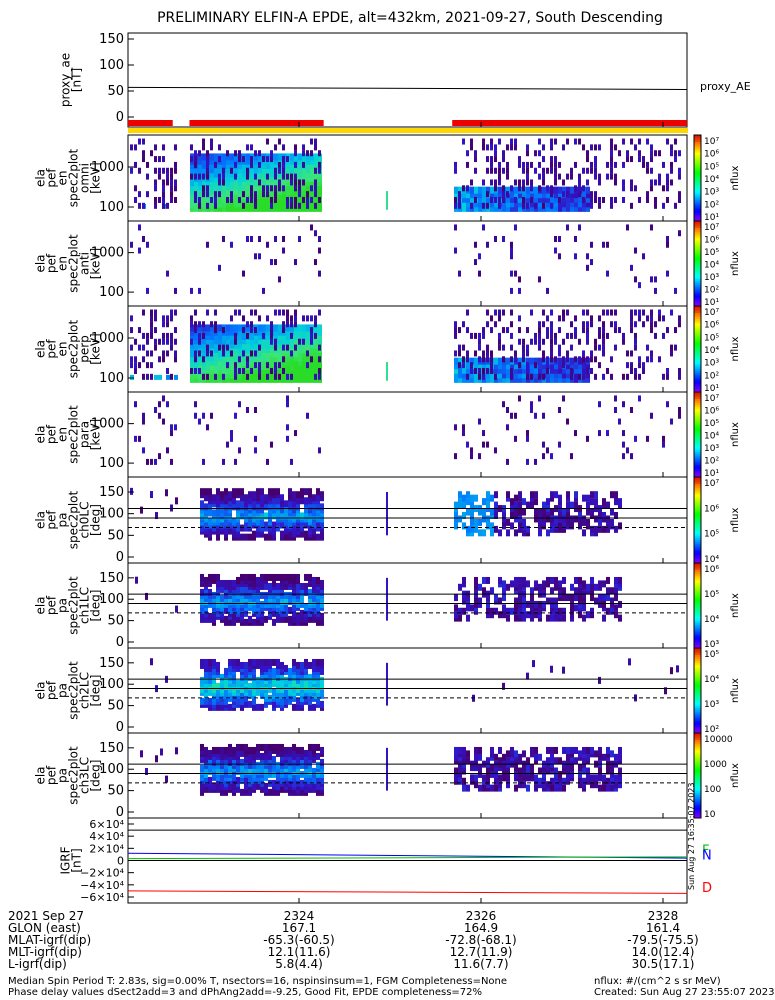 The height and width of the screenshot is (1000, 775). Describe the element at coordinates (711, 303) in the screenshot. I see `colorbar-anti-tick-label: 10¹` at that location.